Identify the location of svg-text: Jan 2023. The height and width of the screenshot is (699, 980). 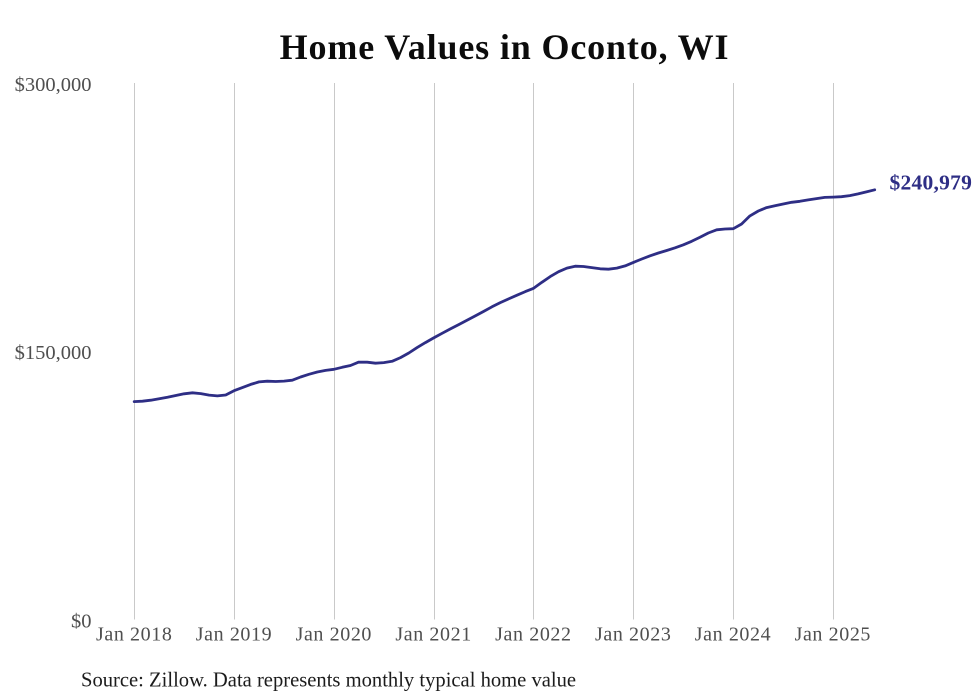
(633, 635).